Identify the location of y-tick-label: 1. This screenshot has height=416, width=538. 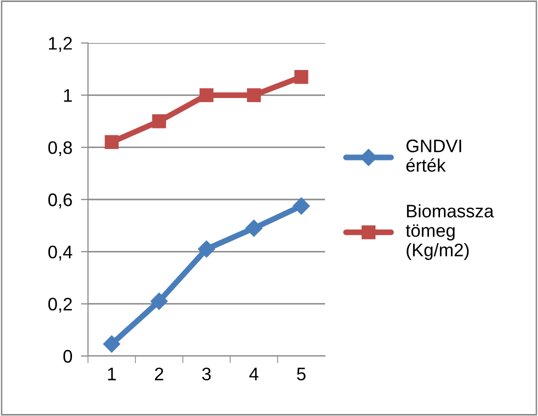
(68, 95).